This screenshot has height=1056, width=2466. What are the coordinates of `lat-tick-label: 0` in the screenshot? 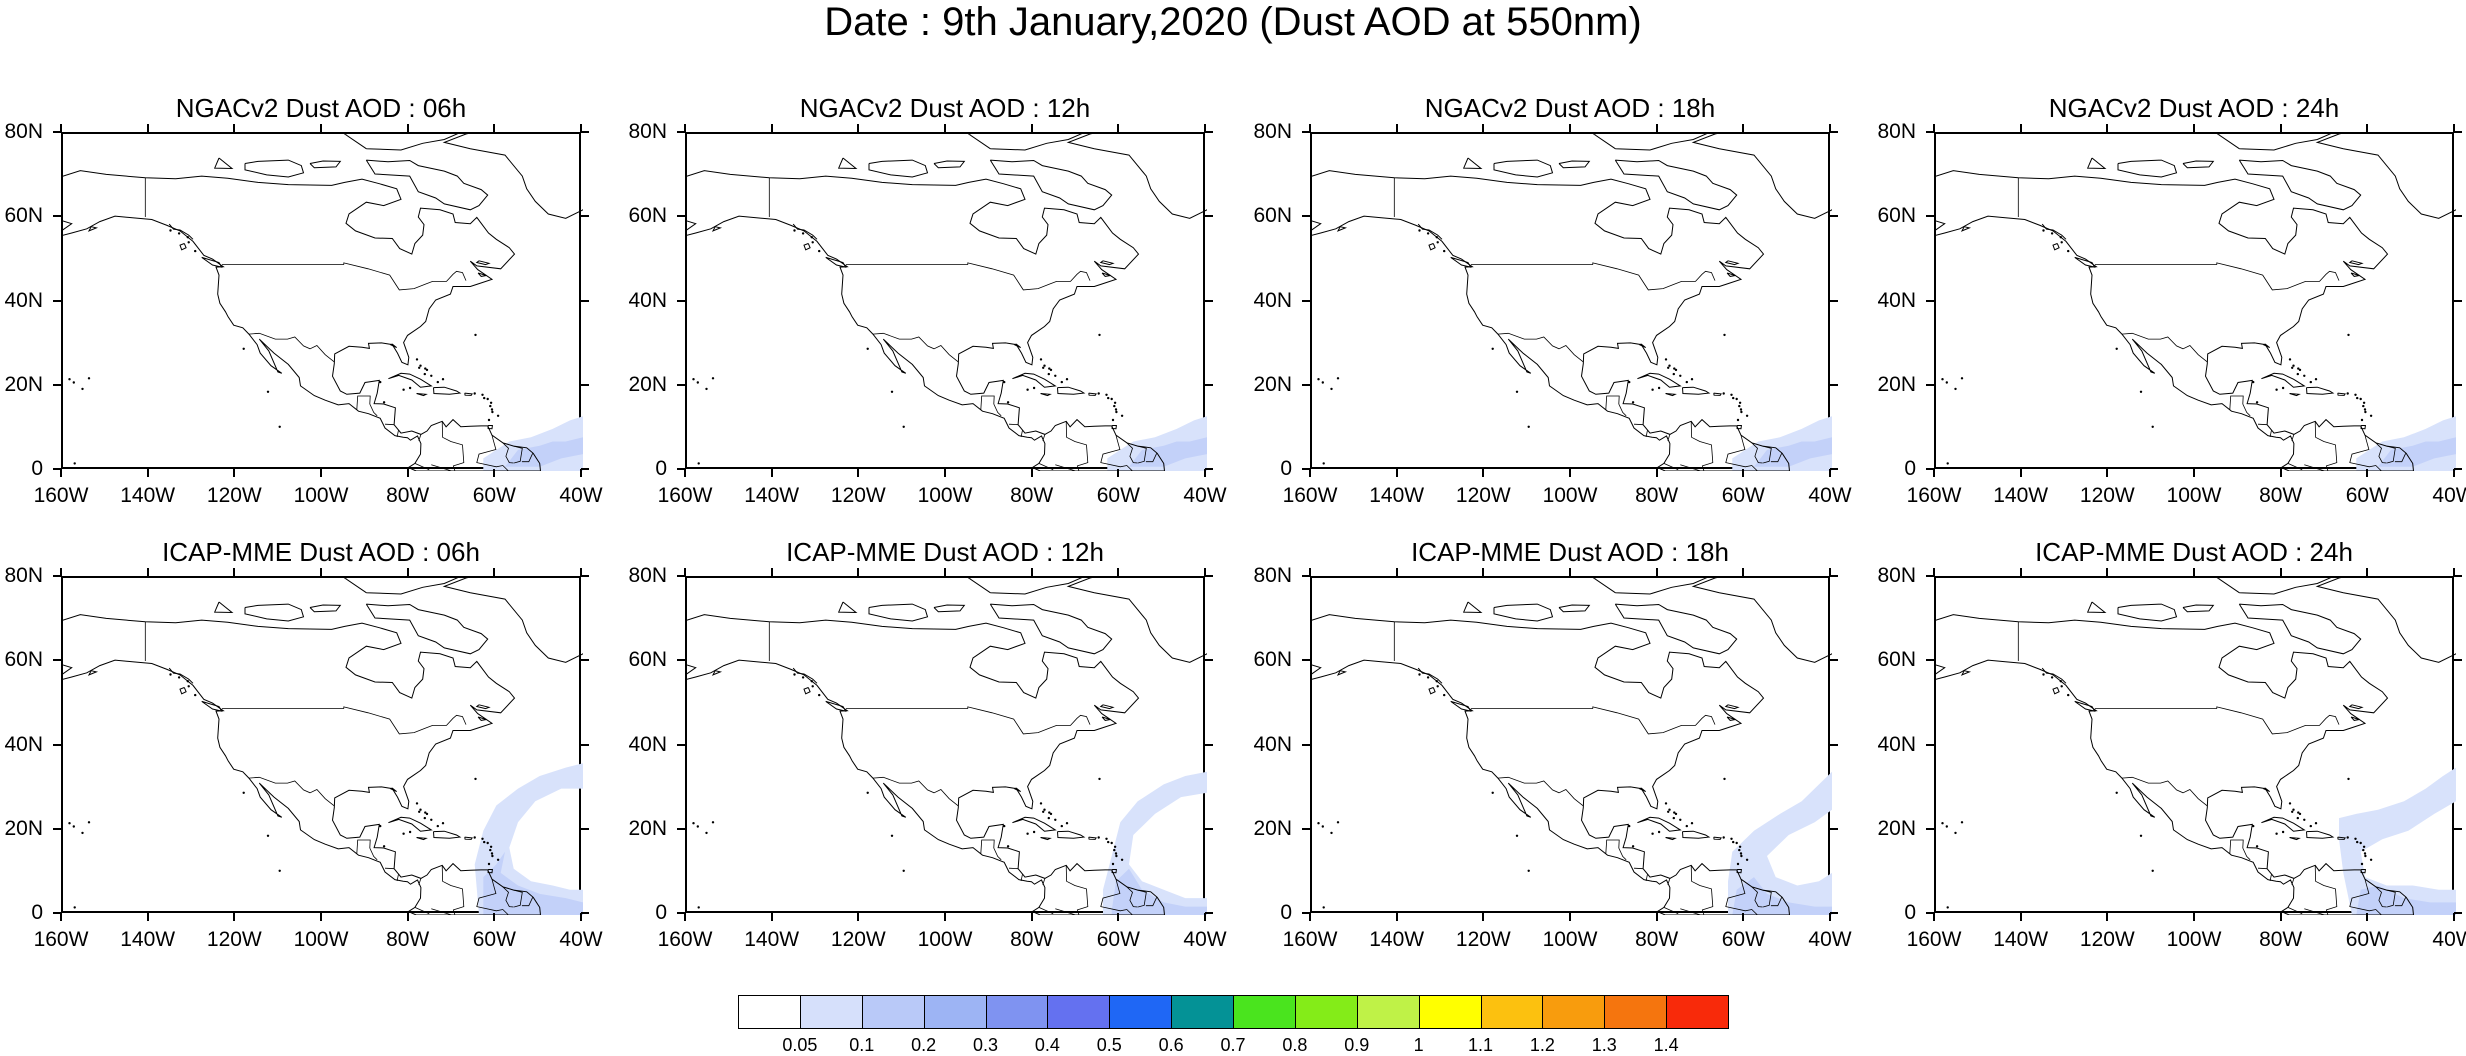 It's located at (37, 912).